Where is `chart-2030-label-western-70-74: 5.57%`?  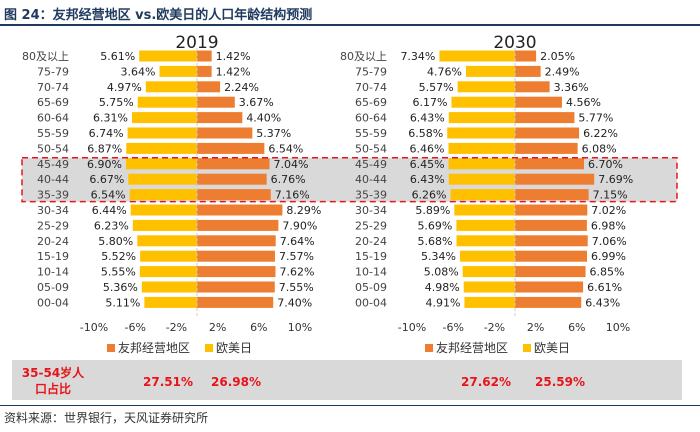 chart-2030-label-western-70-74: 5.57% is located at coordinates (436, 87).